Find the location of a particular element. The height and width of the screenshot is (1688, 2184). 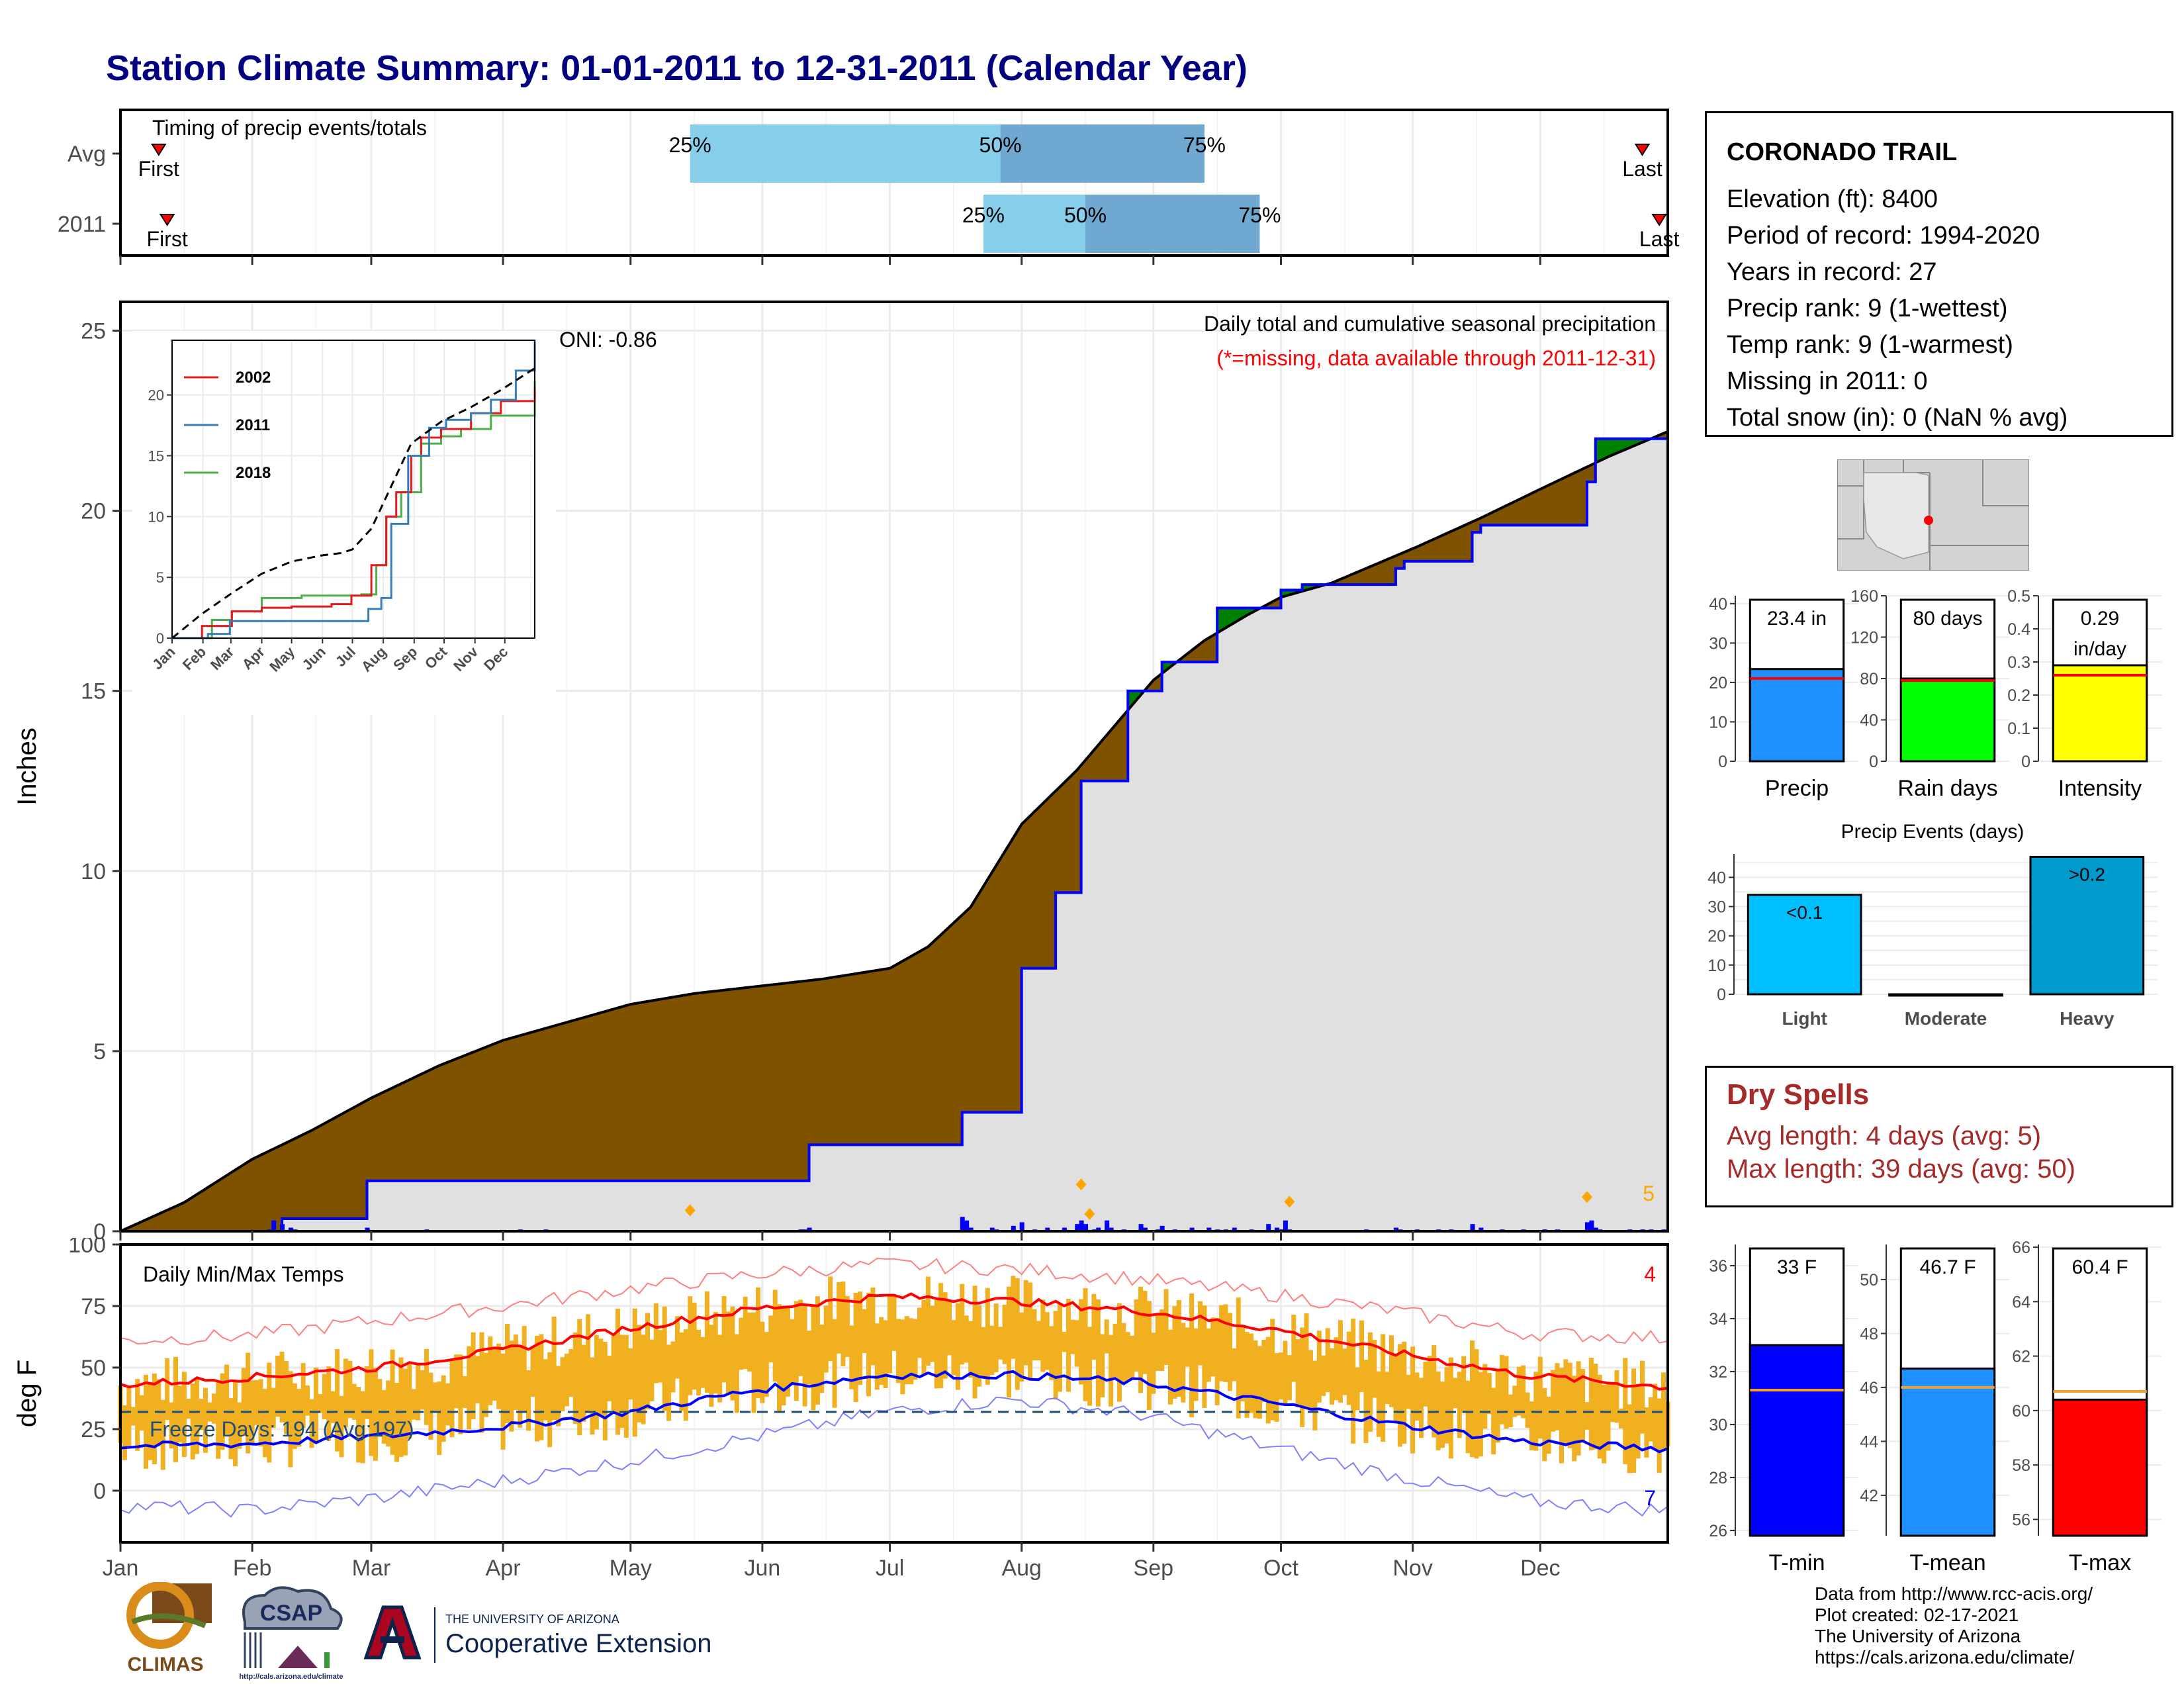

inset-ytick-label: 20 is located at coordinates (156, 395).